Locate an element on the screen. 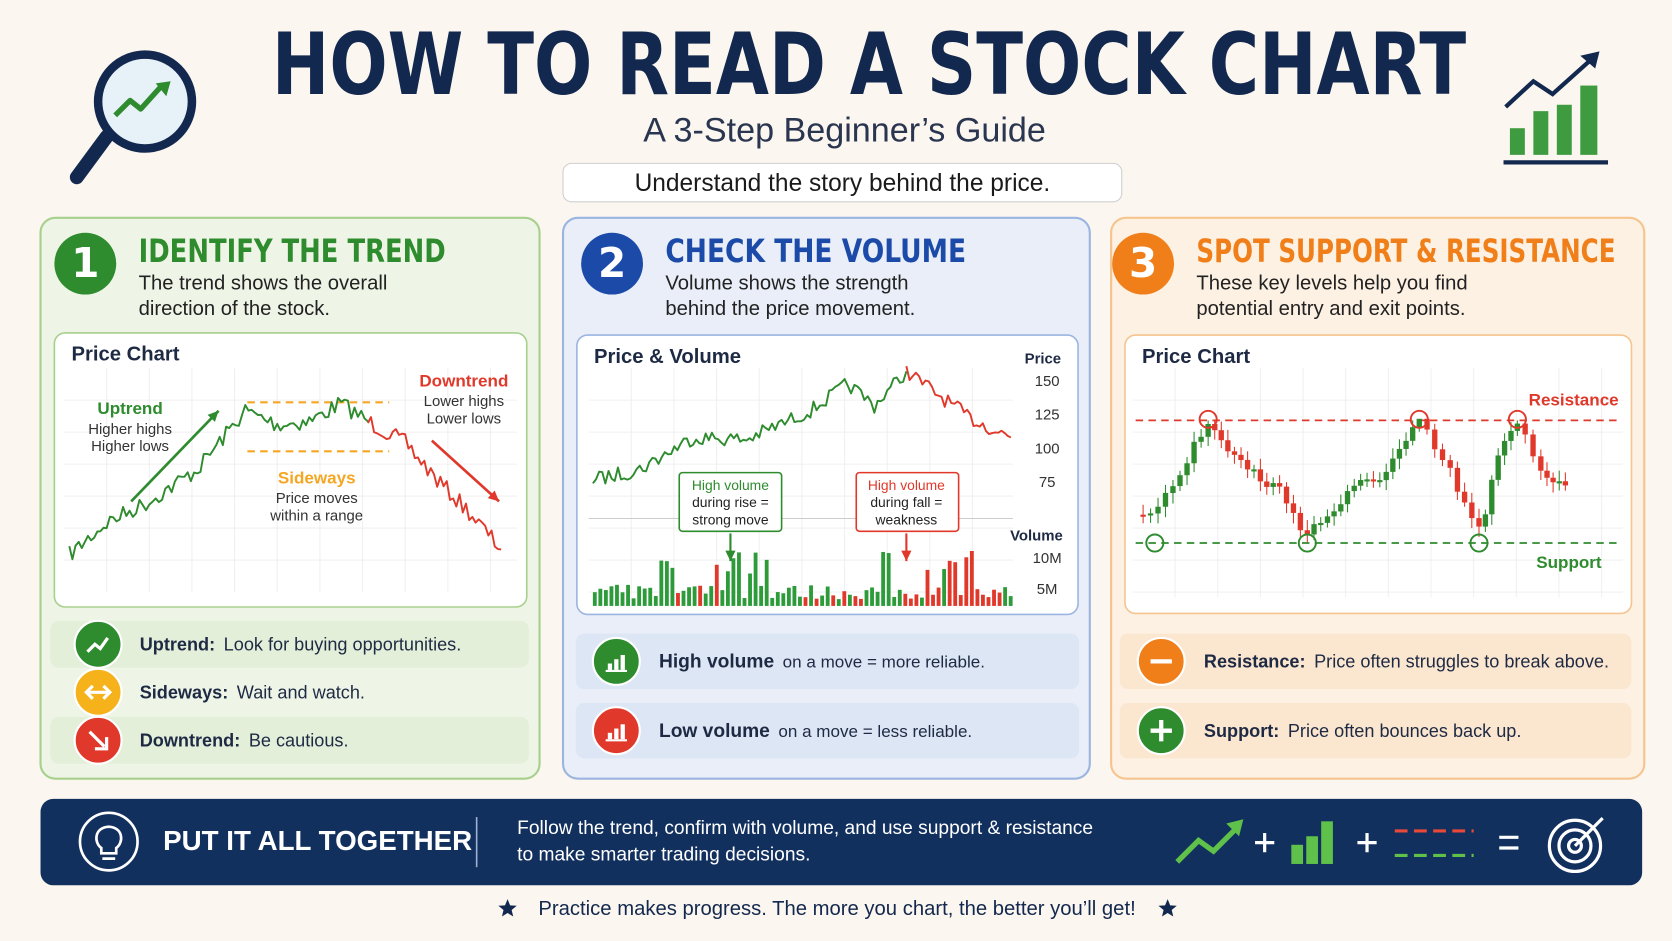 The width and height of the screenshot is (1672, 941). step-description: direction of the stock. is located at coordinates (234, 309).